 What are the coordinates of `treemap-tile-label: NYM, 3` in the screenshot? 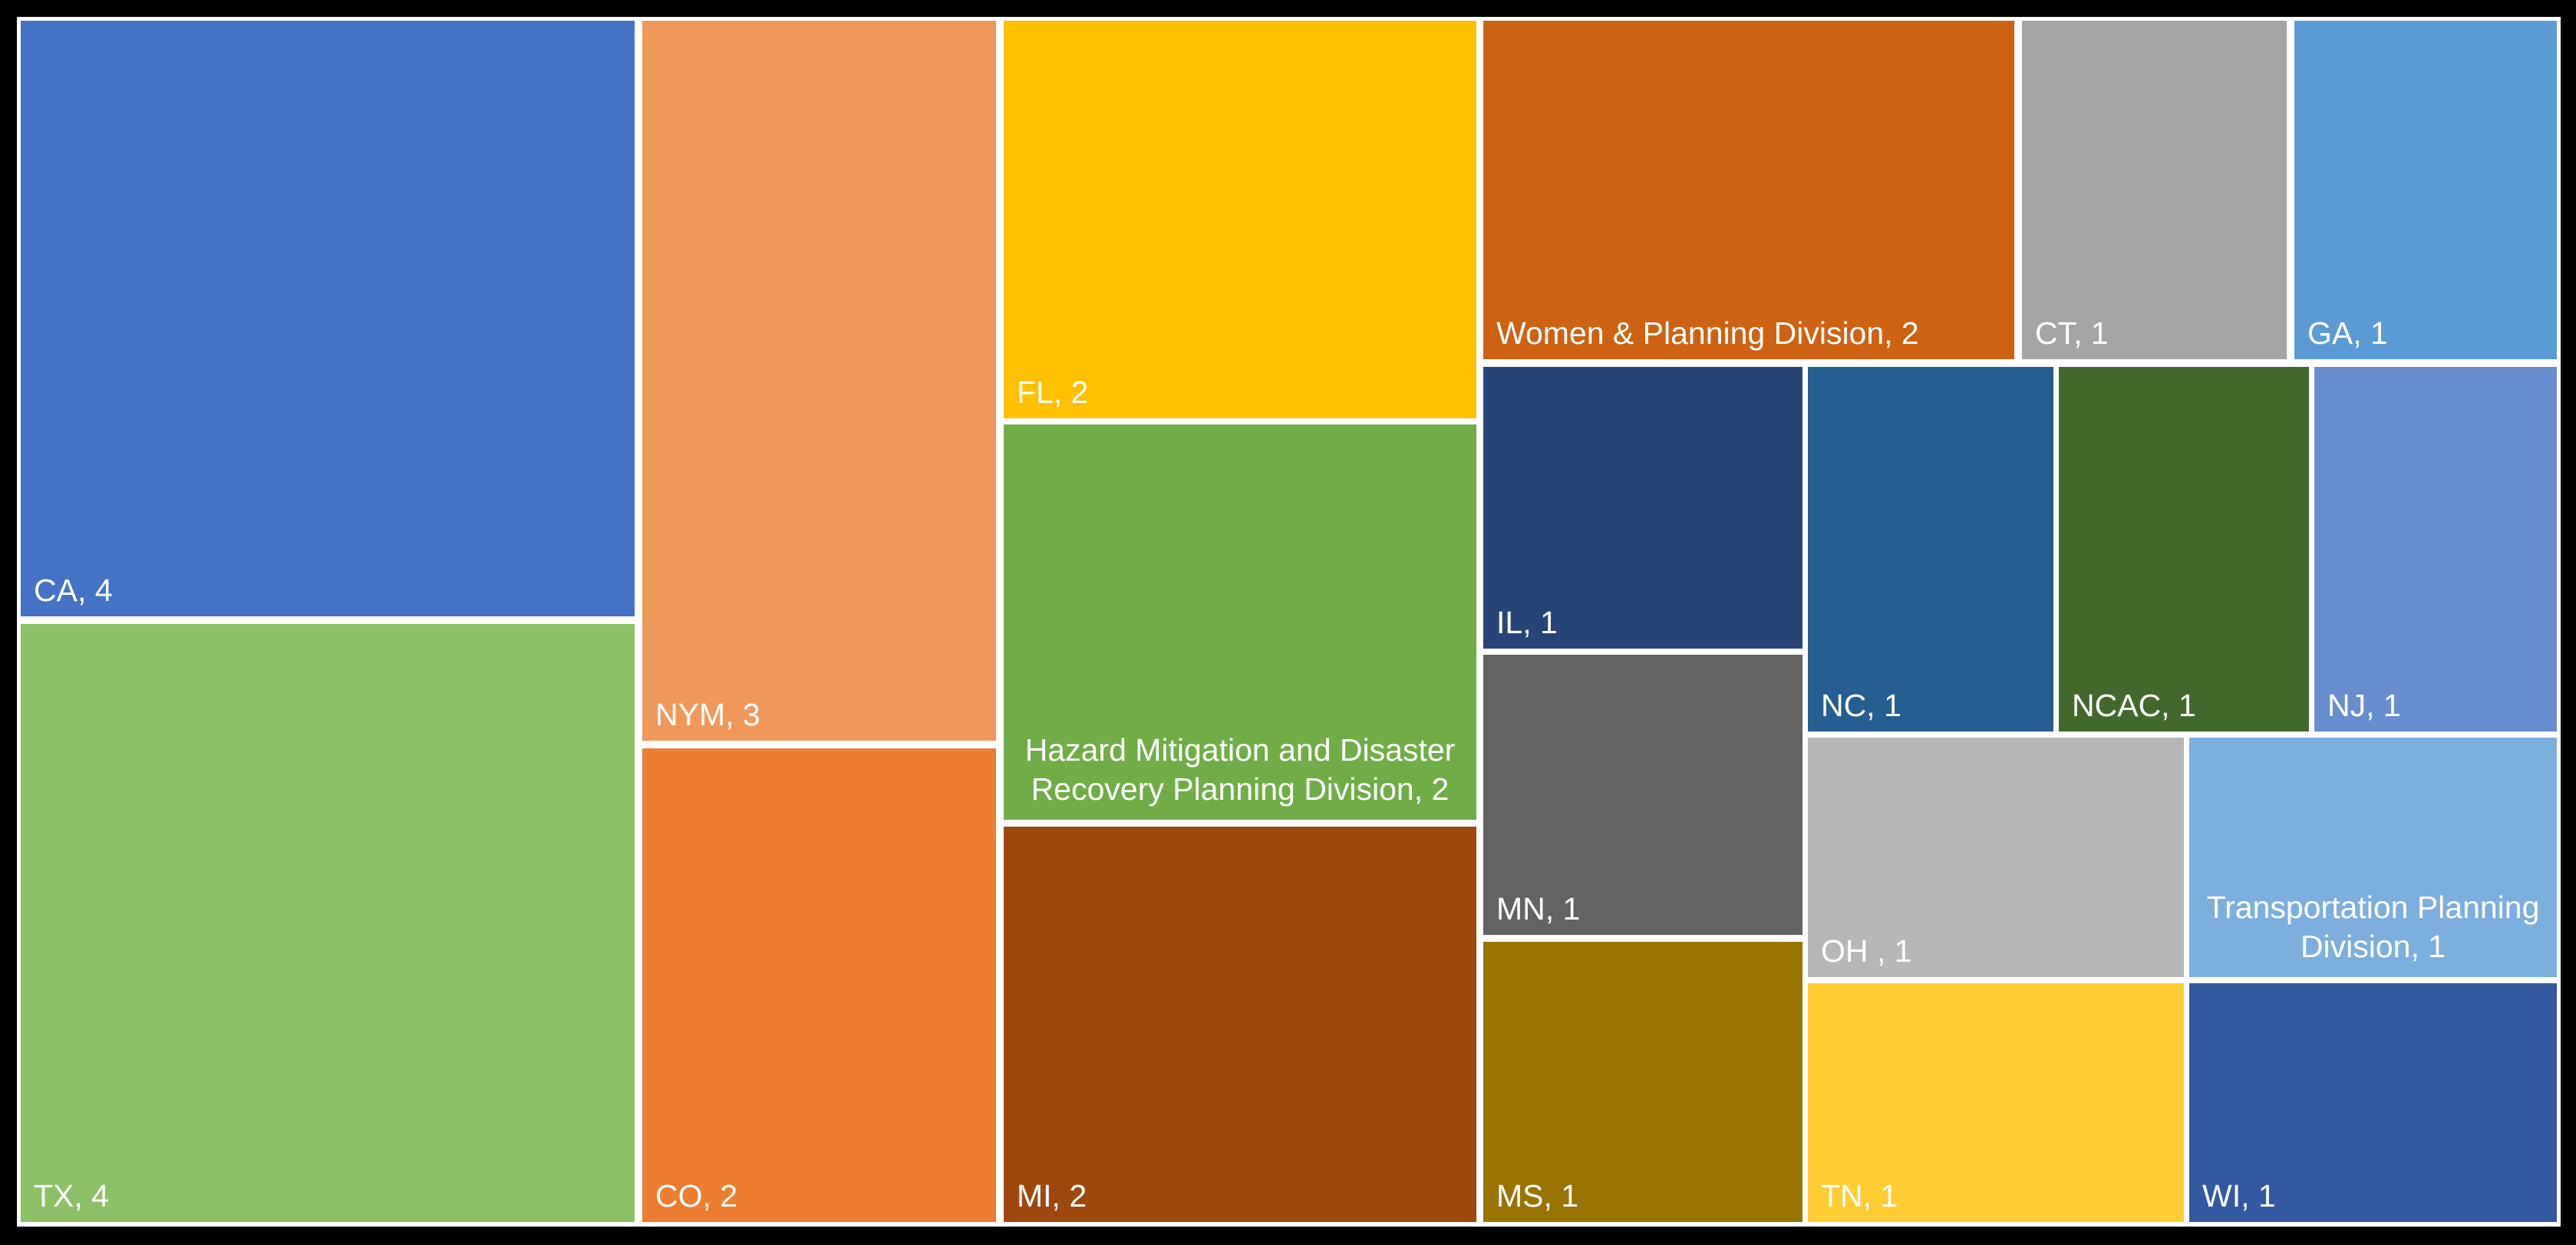 It's located at (707, 715).